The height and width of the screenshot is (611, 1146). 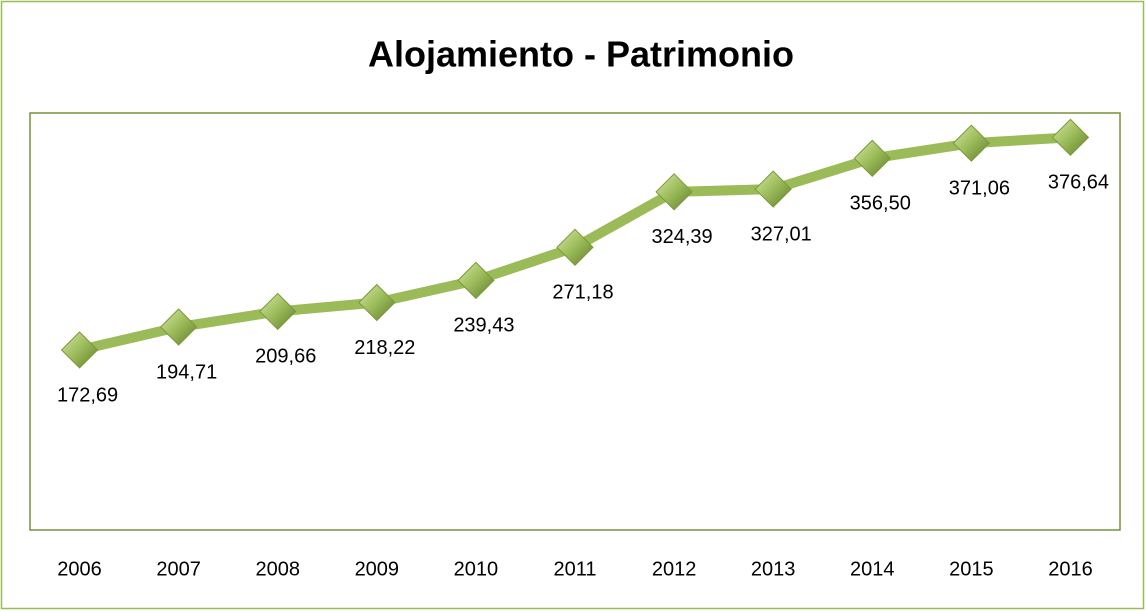 What do you see at coordinates (277, 569) in the screenshot?
I see `x-tick-label: 2008` at bounding box center [277, 569].